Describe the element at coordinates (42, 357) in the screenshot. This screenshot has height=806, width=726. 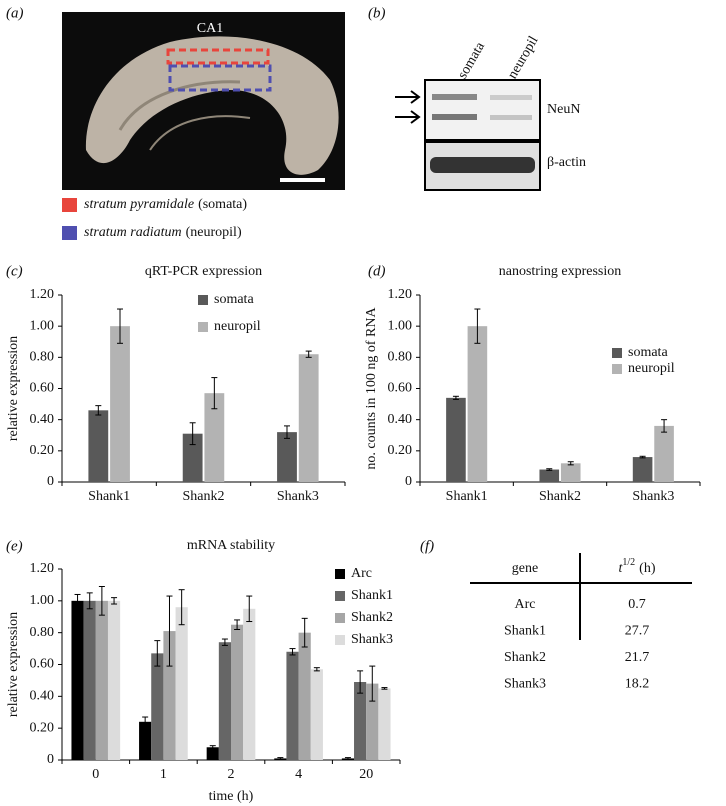
I see `y-tick-label: 0.80` at that location.